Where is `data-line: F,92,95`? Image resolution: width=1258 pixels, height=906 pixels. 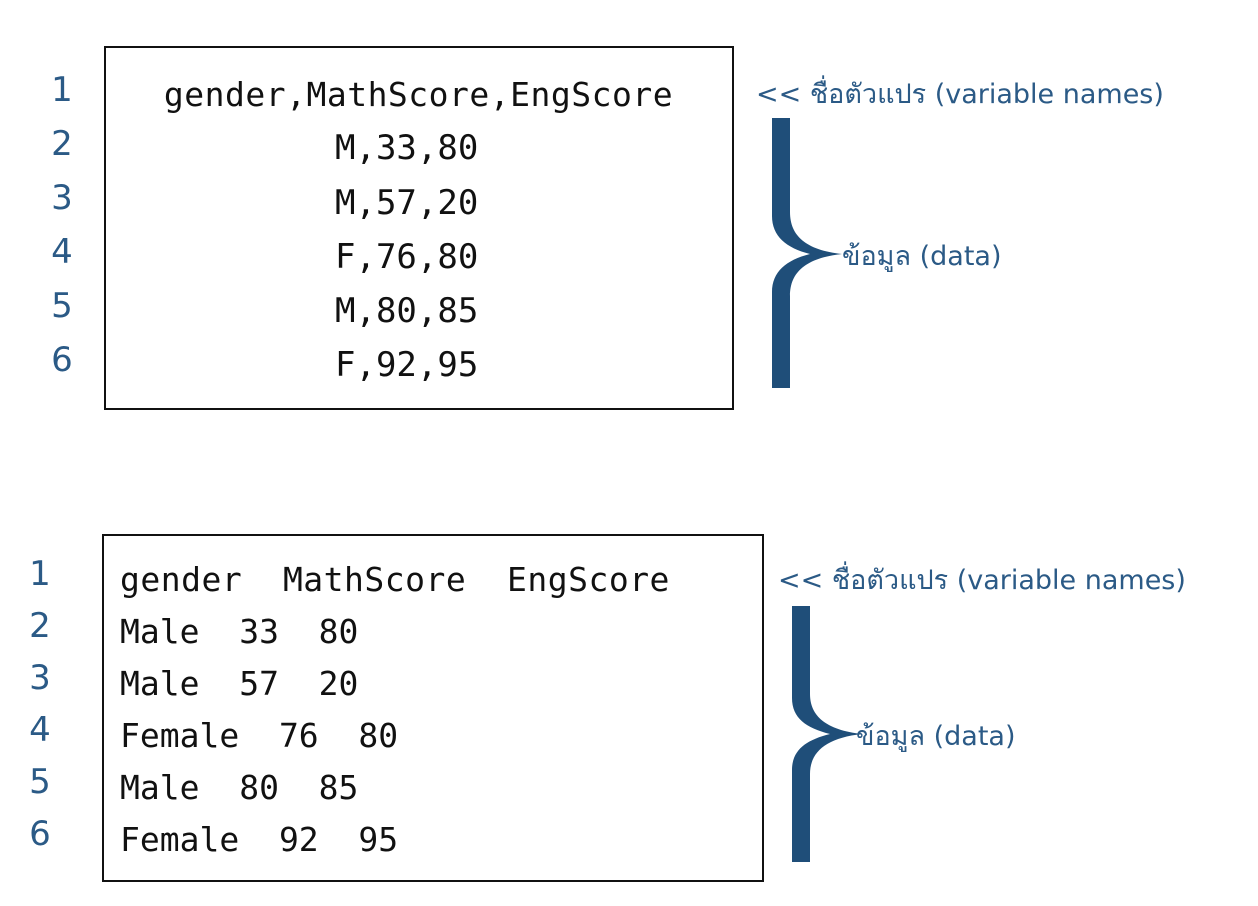
data-line: F,92,95 is located at coordinates (407, 365).